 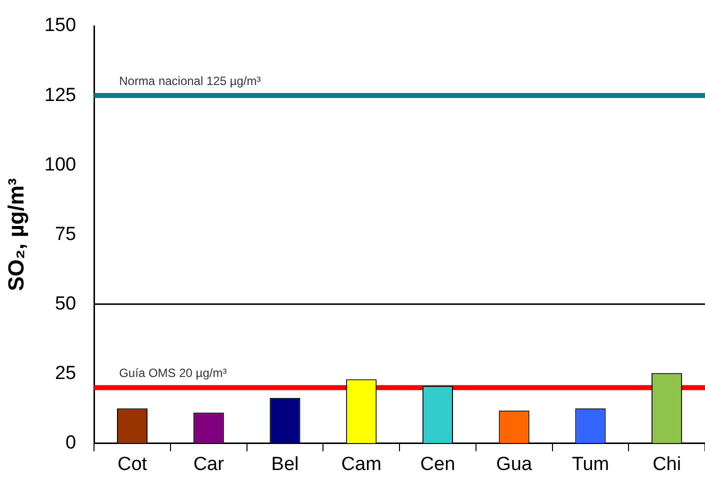 What do you see at coordinates (60, 165) in the screenshot?
I see `y-tick-label: 100` at bounding box center [60, 165].